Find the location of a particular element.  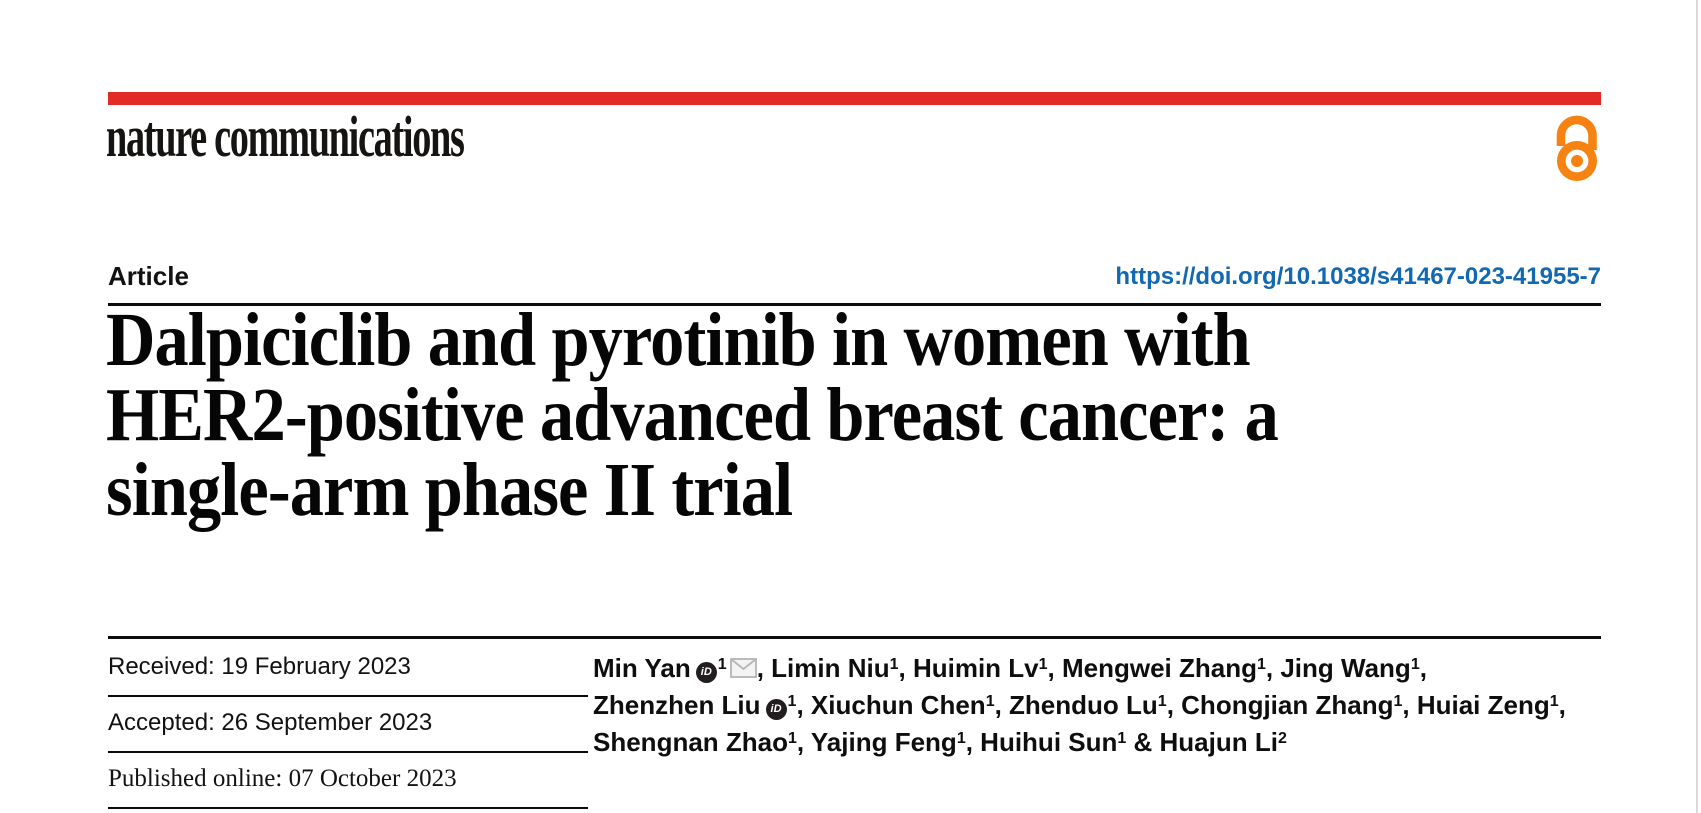

received-label: Received: is located at coordinates (161, 666).